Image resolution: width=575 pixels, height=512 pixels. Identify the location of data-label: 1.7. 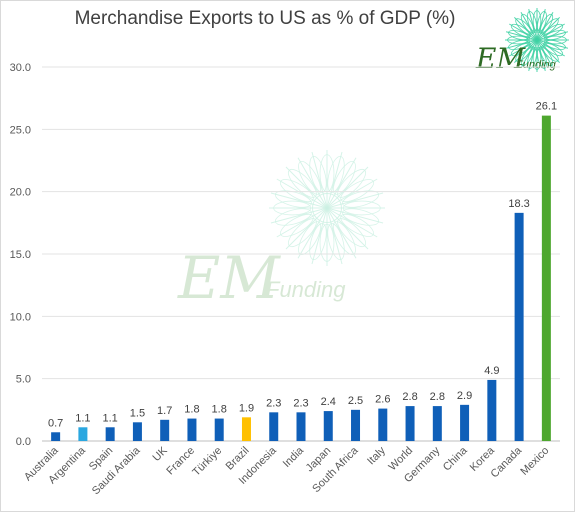
(164, 411).